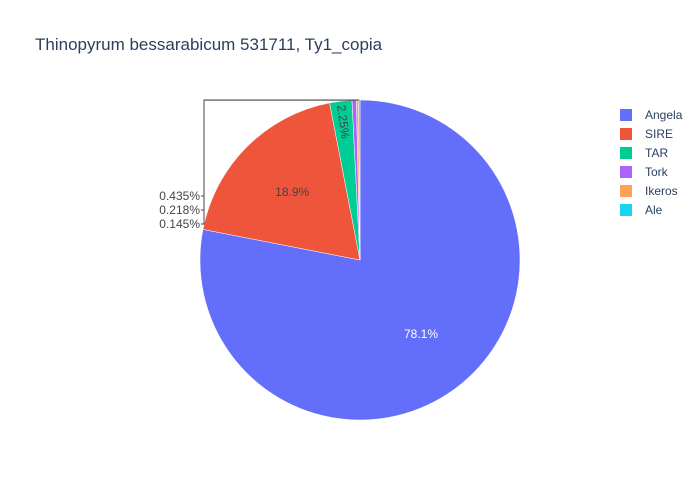 The width and height of the screenshot is (700, 500). What do you see at coordinates (644, 153) in the screenshot?
I see `legend-item-tar: TAR` at bounding box center [644, 153].